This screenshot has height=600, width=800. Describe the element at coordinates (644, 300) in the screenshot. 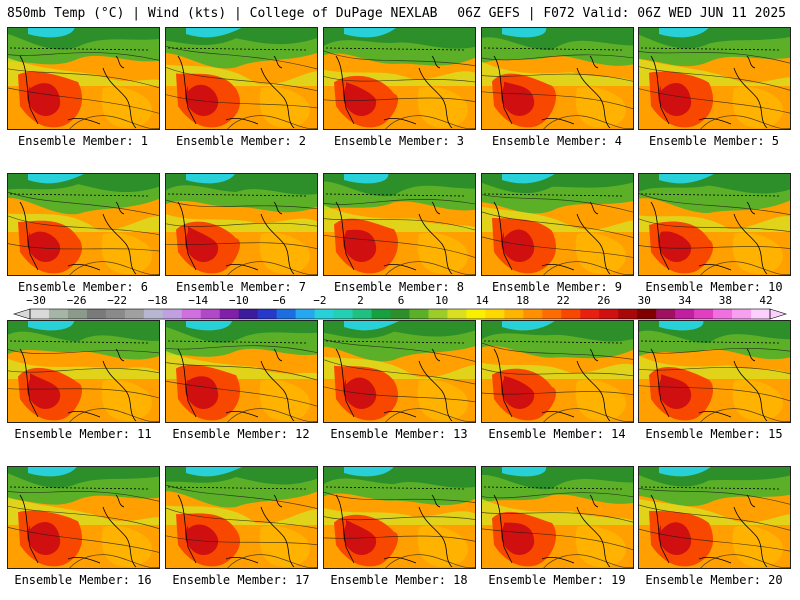

I see `colorbar-tick-label: 30` at that location.